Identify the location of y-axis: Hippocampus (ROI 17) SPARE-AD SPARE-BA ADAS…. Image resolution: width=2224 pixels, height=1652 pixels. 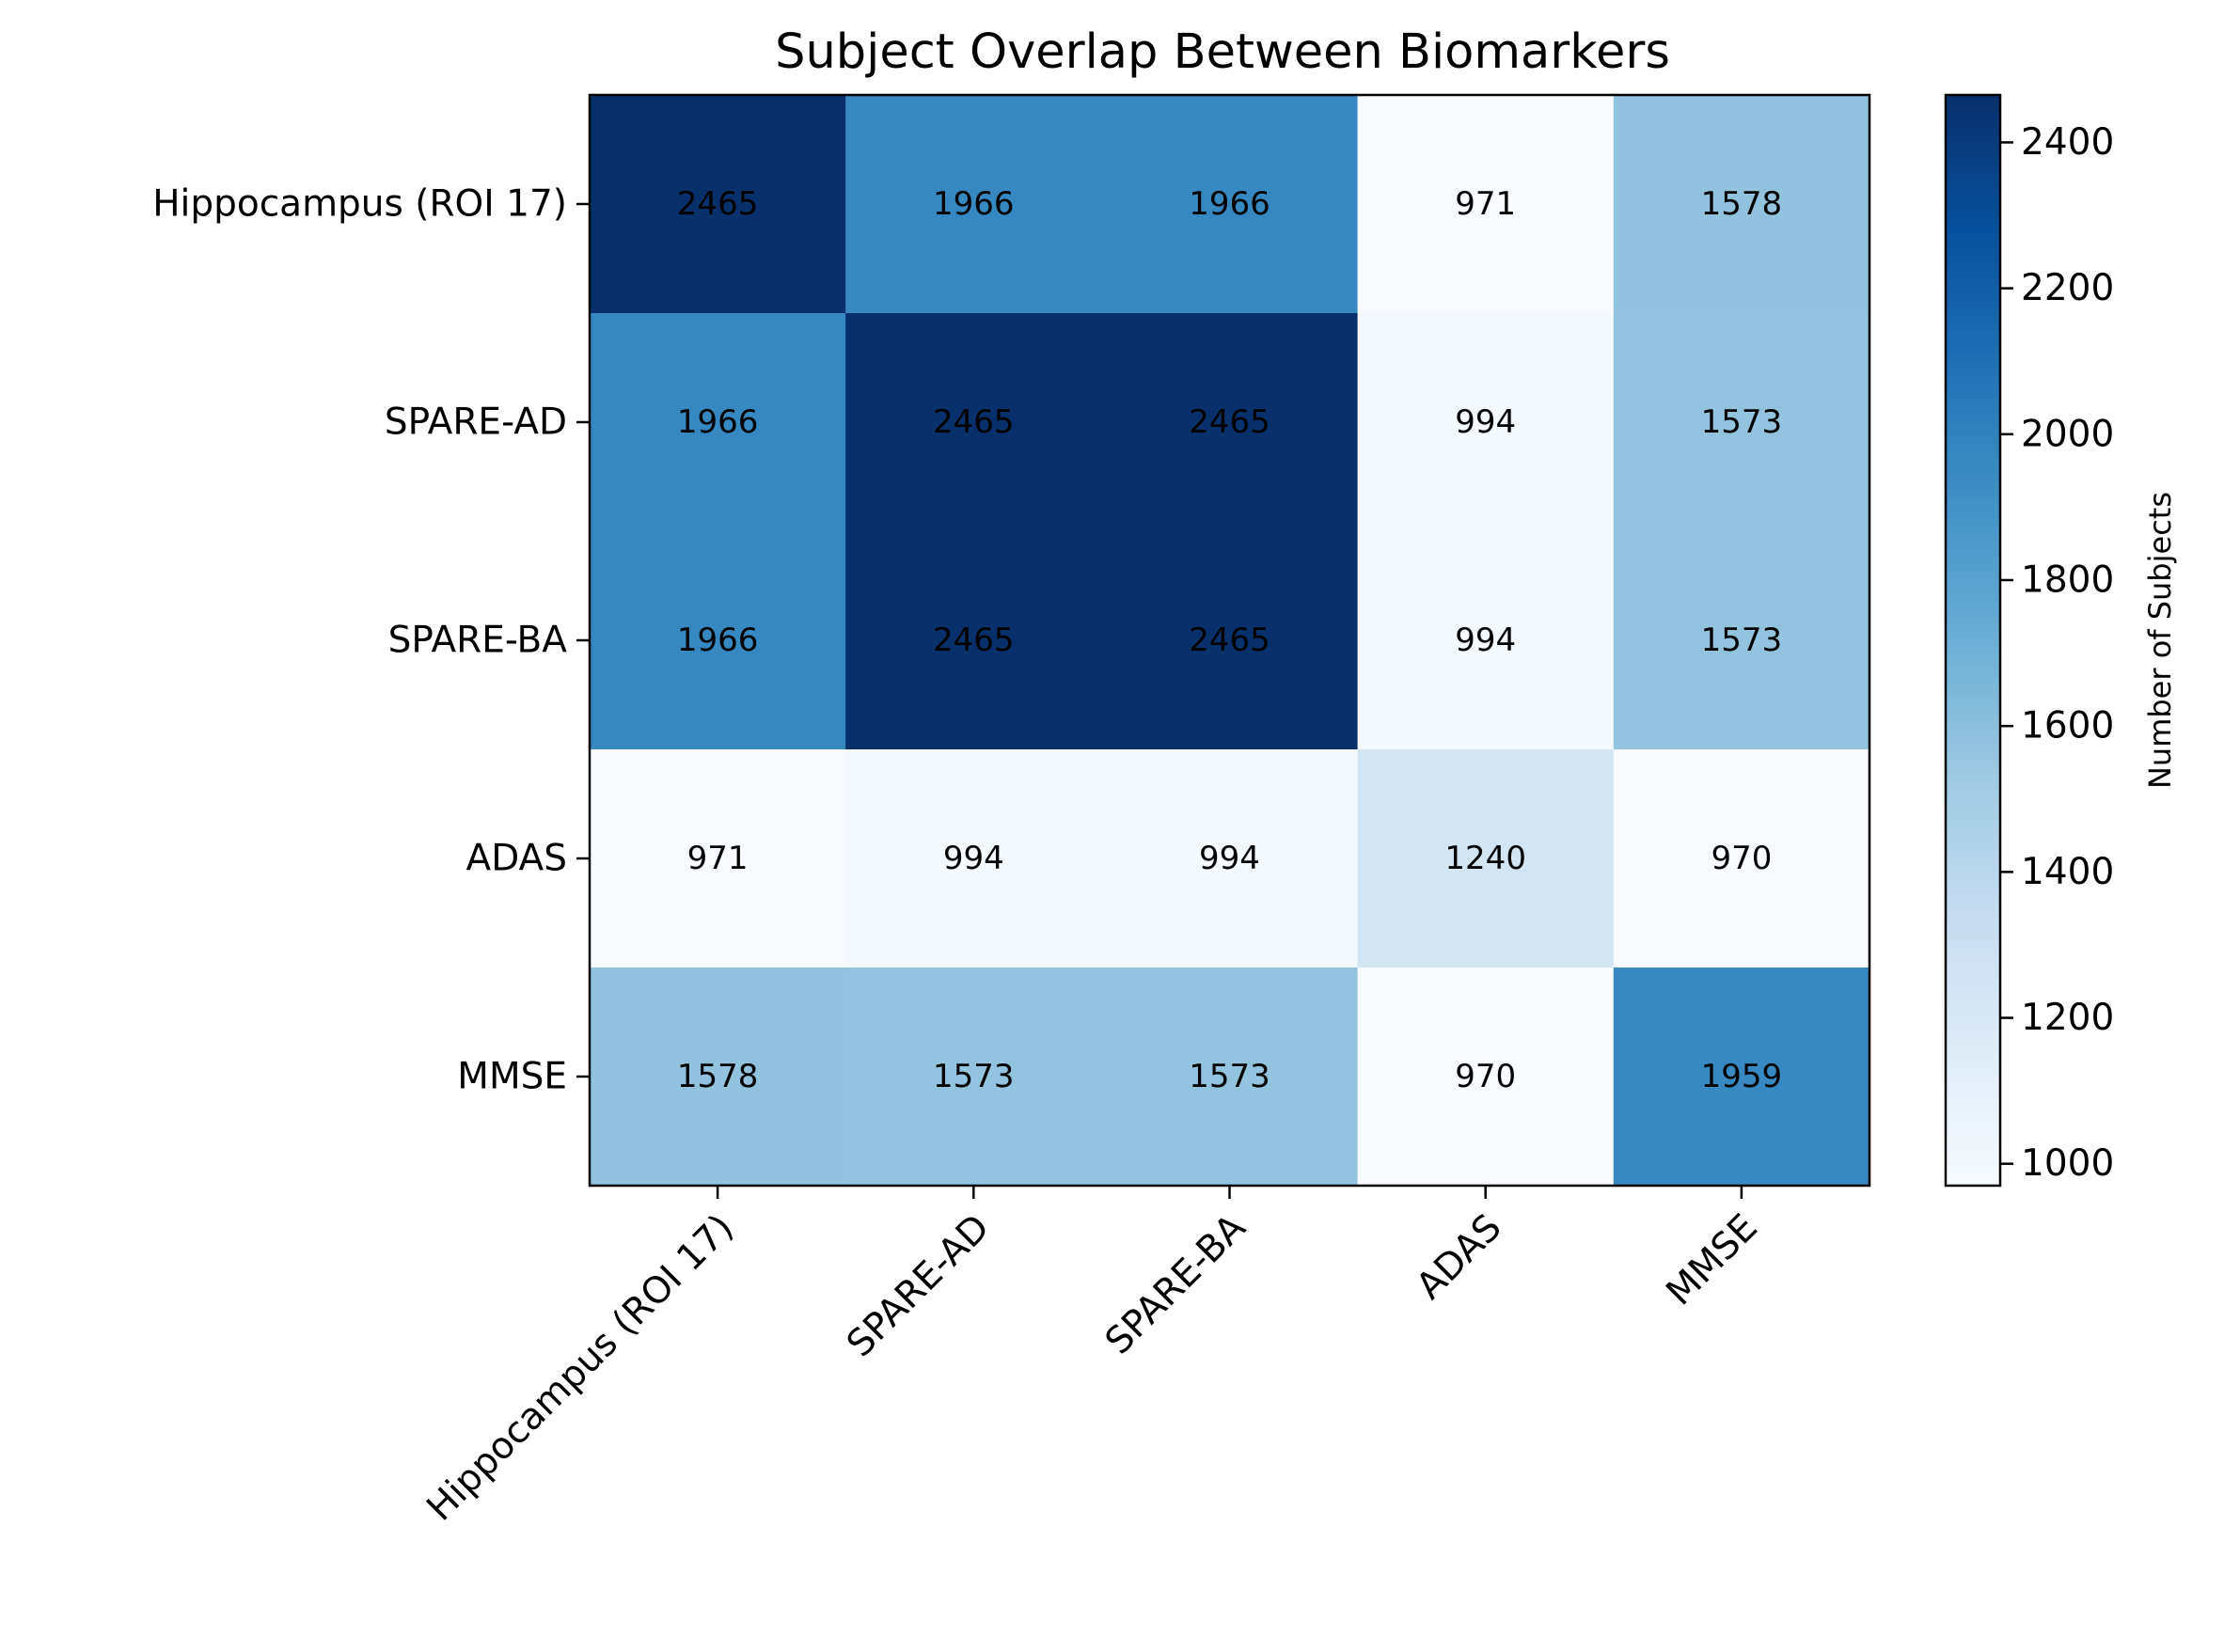
(371, 641).